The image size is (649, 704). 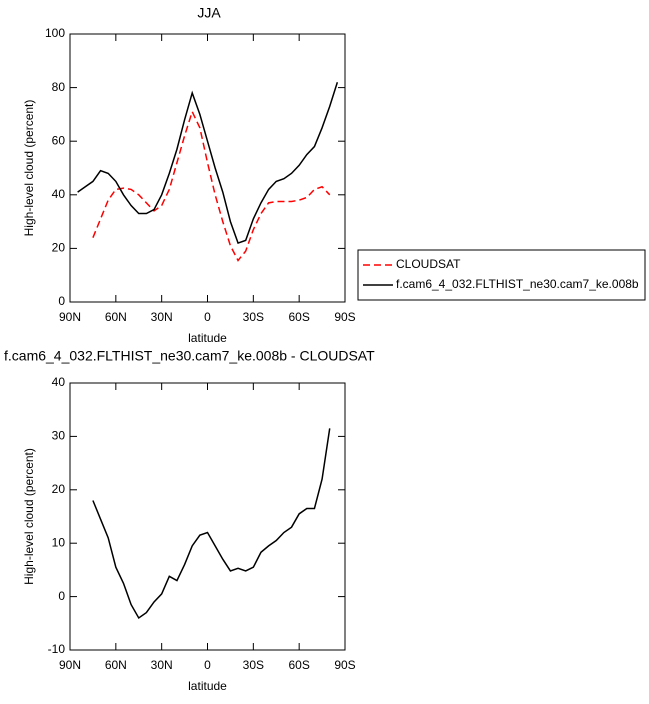 What do you see at coordinates (428, 264) in the screenshot?
I see `legend-label: CLOUDSAT` at bounding box center [428, 264].